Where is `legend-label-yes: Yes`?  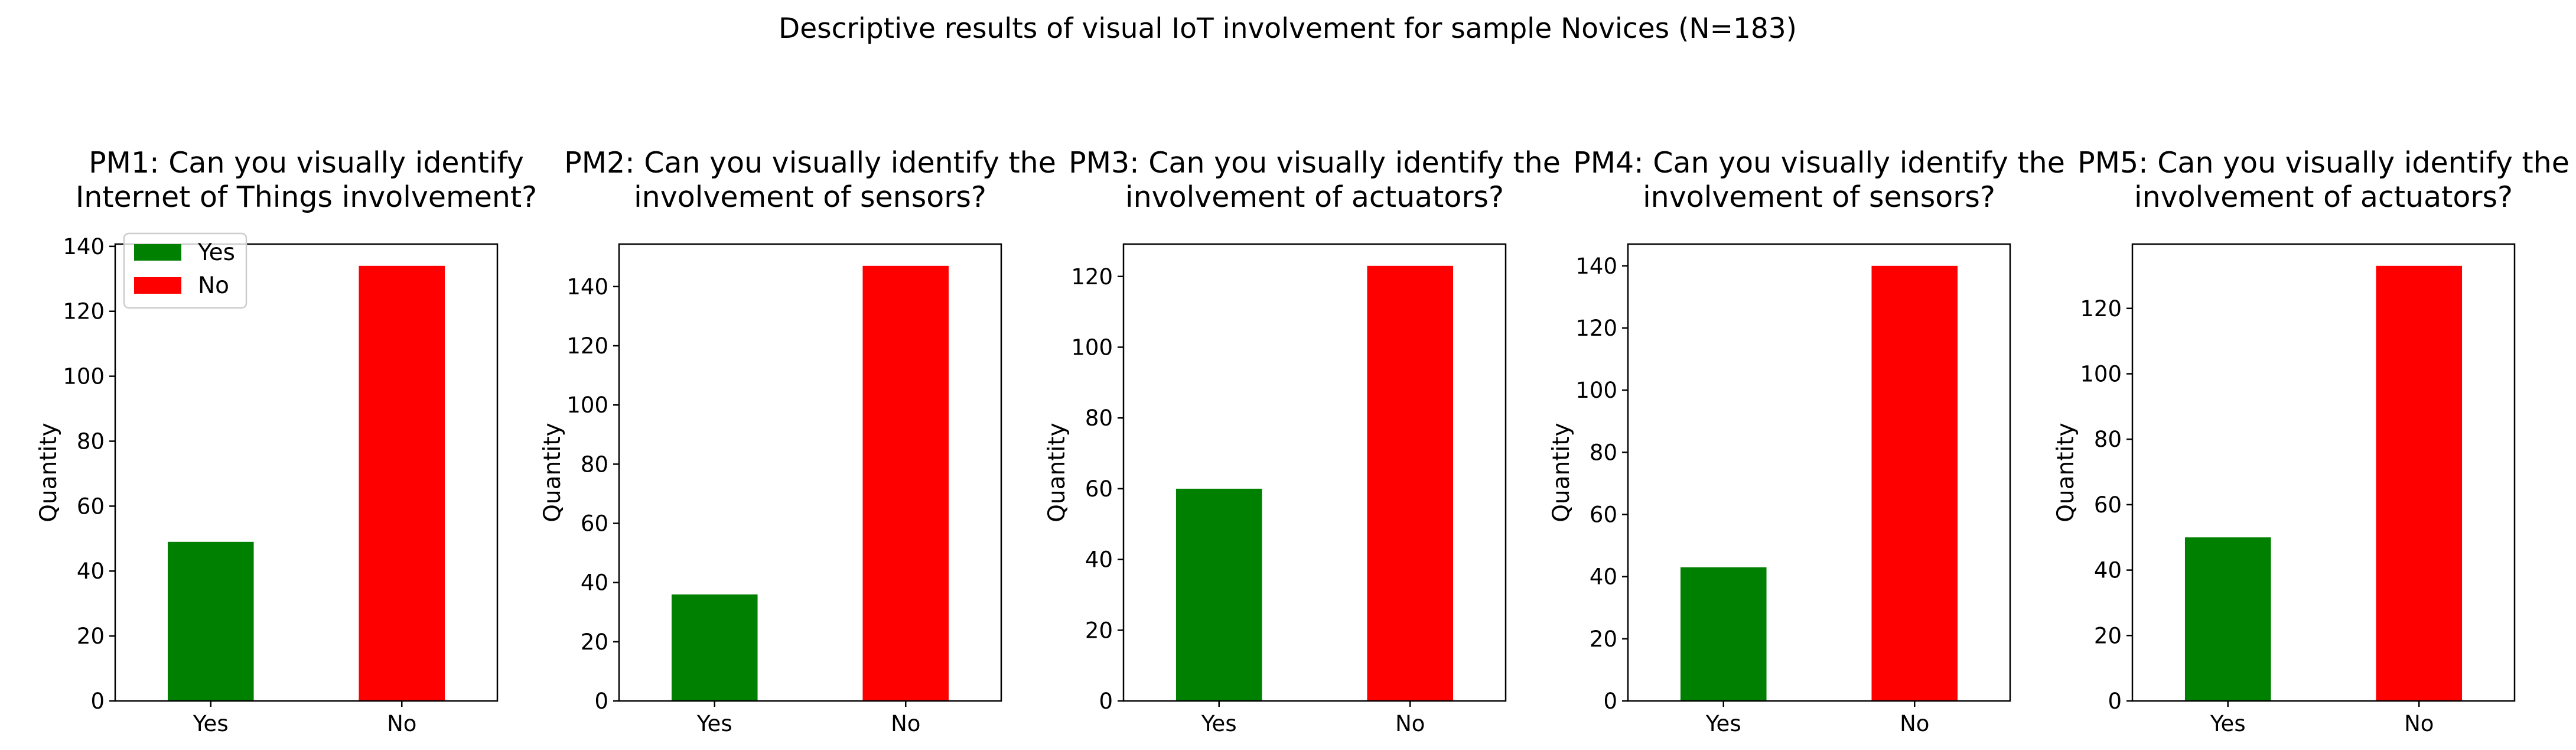
legend-label-yes: Yes is located at coordinates (216, 252).